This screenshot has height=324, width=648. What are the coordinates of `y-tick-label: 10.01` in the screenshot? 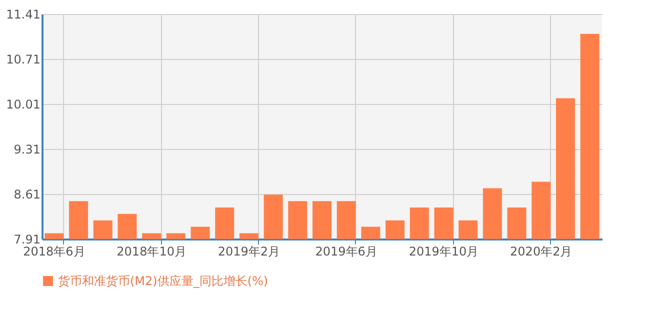 It's located at (23, 105).